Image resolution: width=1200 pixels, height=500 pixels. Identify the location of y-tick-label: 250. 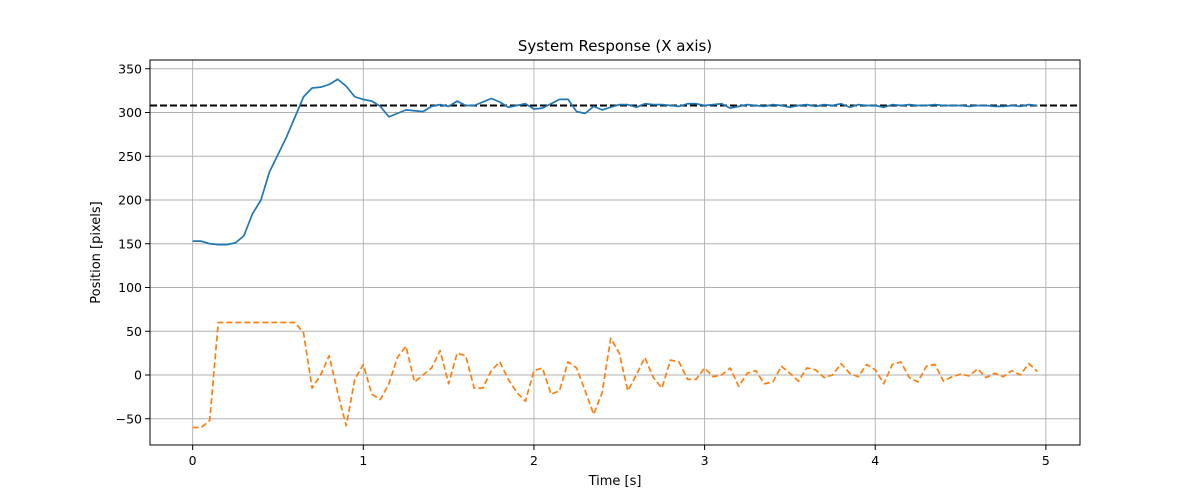
(130, 156).